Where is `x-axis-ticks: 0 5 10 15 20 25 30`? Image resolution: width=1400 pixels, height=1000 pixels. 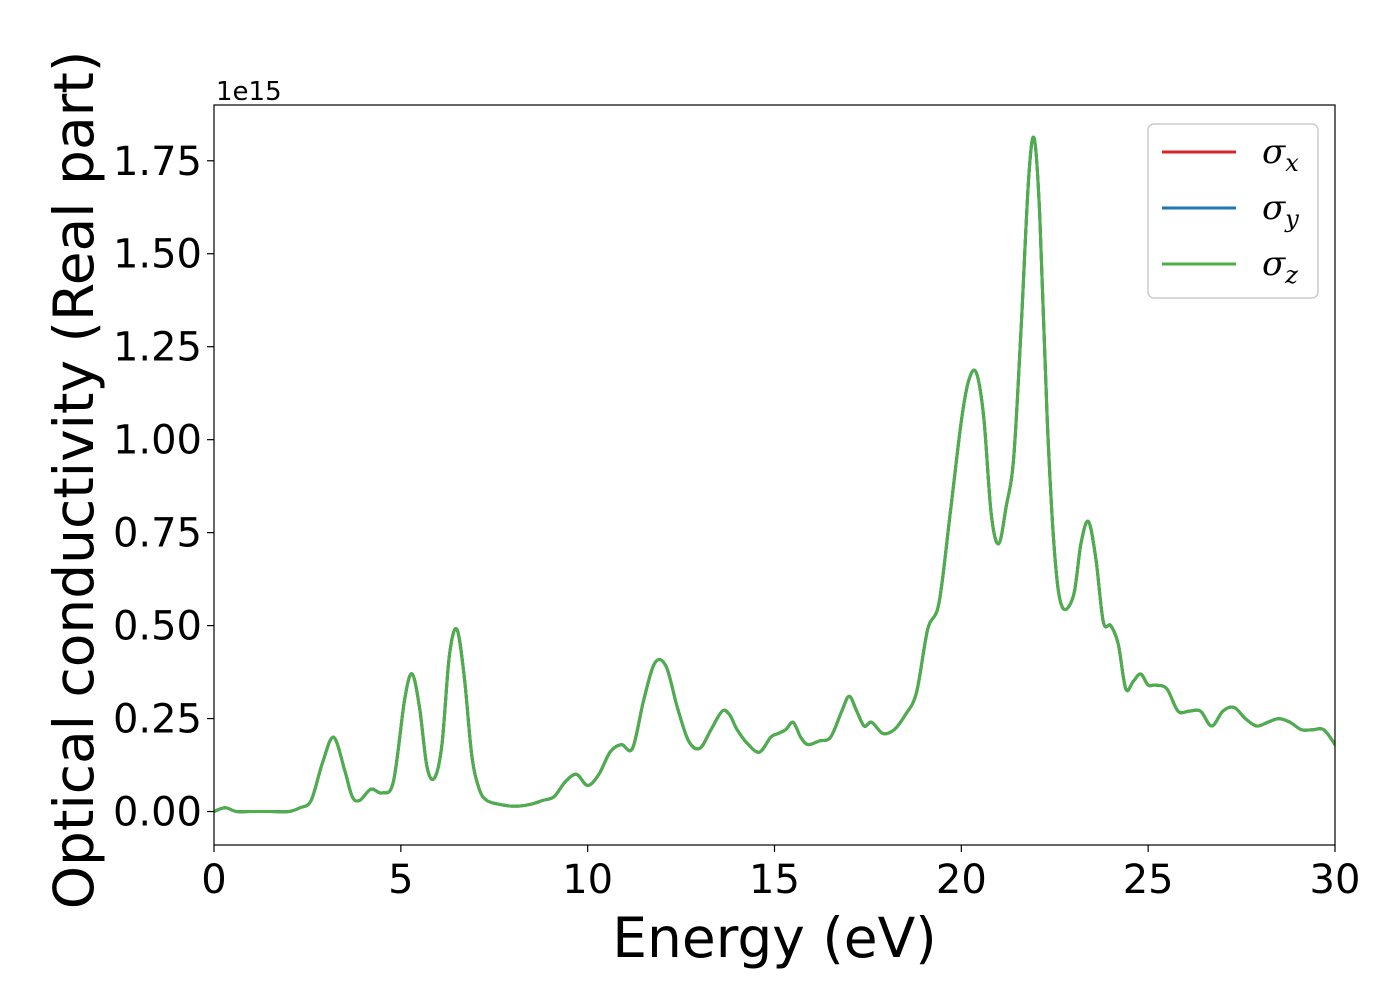 x-axis-ticks: 0 5 10 15 20 25 30 is located at coordinates (780, 874).